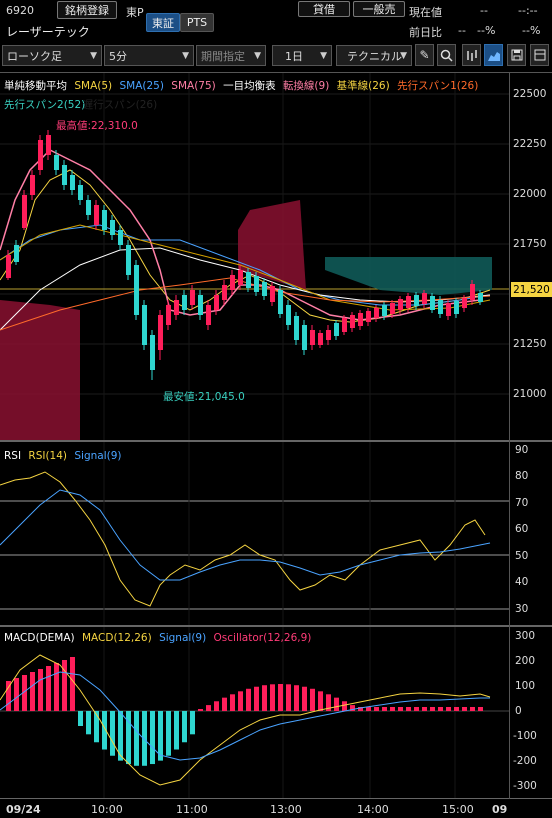 This screenshot has height=818, width=552. Describe the element at coordinates (522, 529) in the screenshot. I see `rsi-y-tick: 60` at that location.